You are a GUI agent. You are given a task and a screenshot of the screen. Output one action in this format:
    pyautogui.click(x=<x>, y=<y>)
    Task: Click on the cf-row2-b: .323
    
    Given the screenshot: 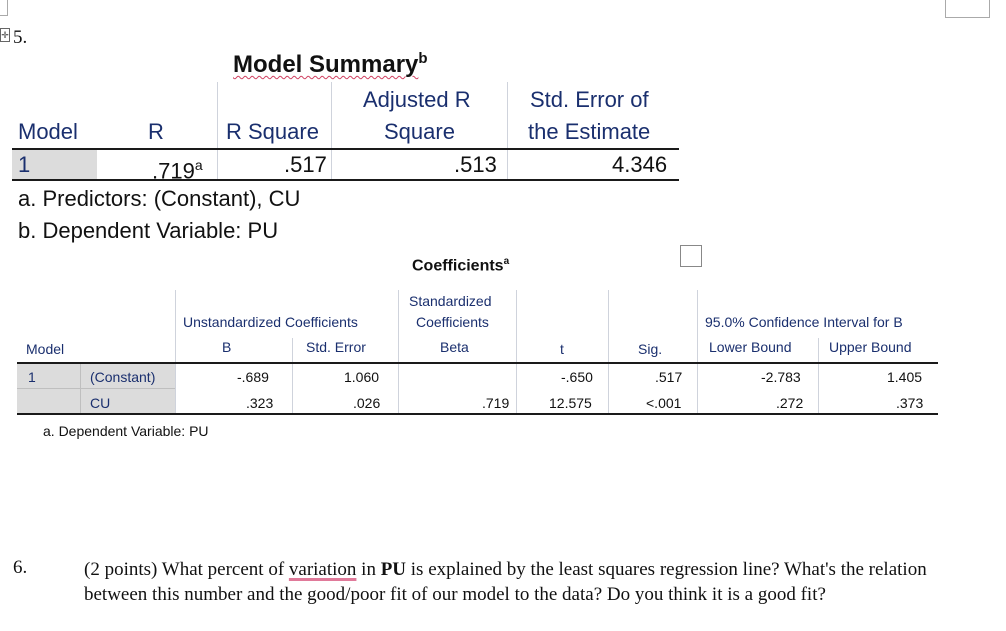 What is the action you would take?
    pyautogui.click(x=260, y=403)
    